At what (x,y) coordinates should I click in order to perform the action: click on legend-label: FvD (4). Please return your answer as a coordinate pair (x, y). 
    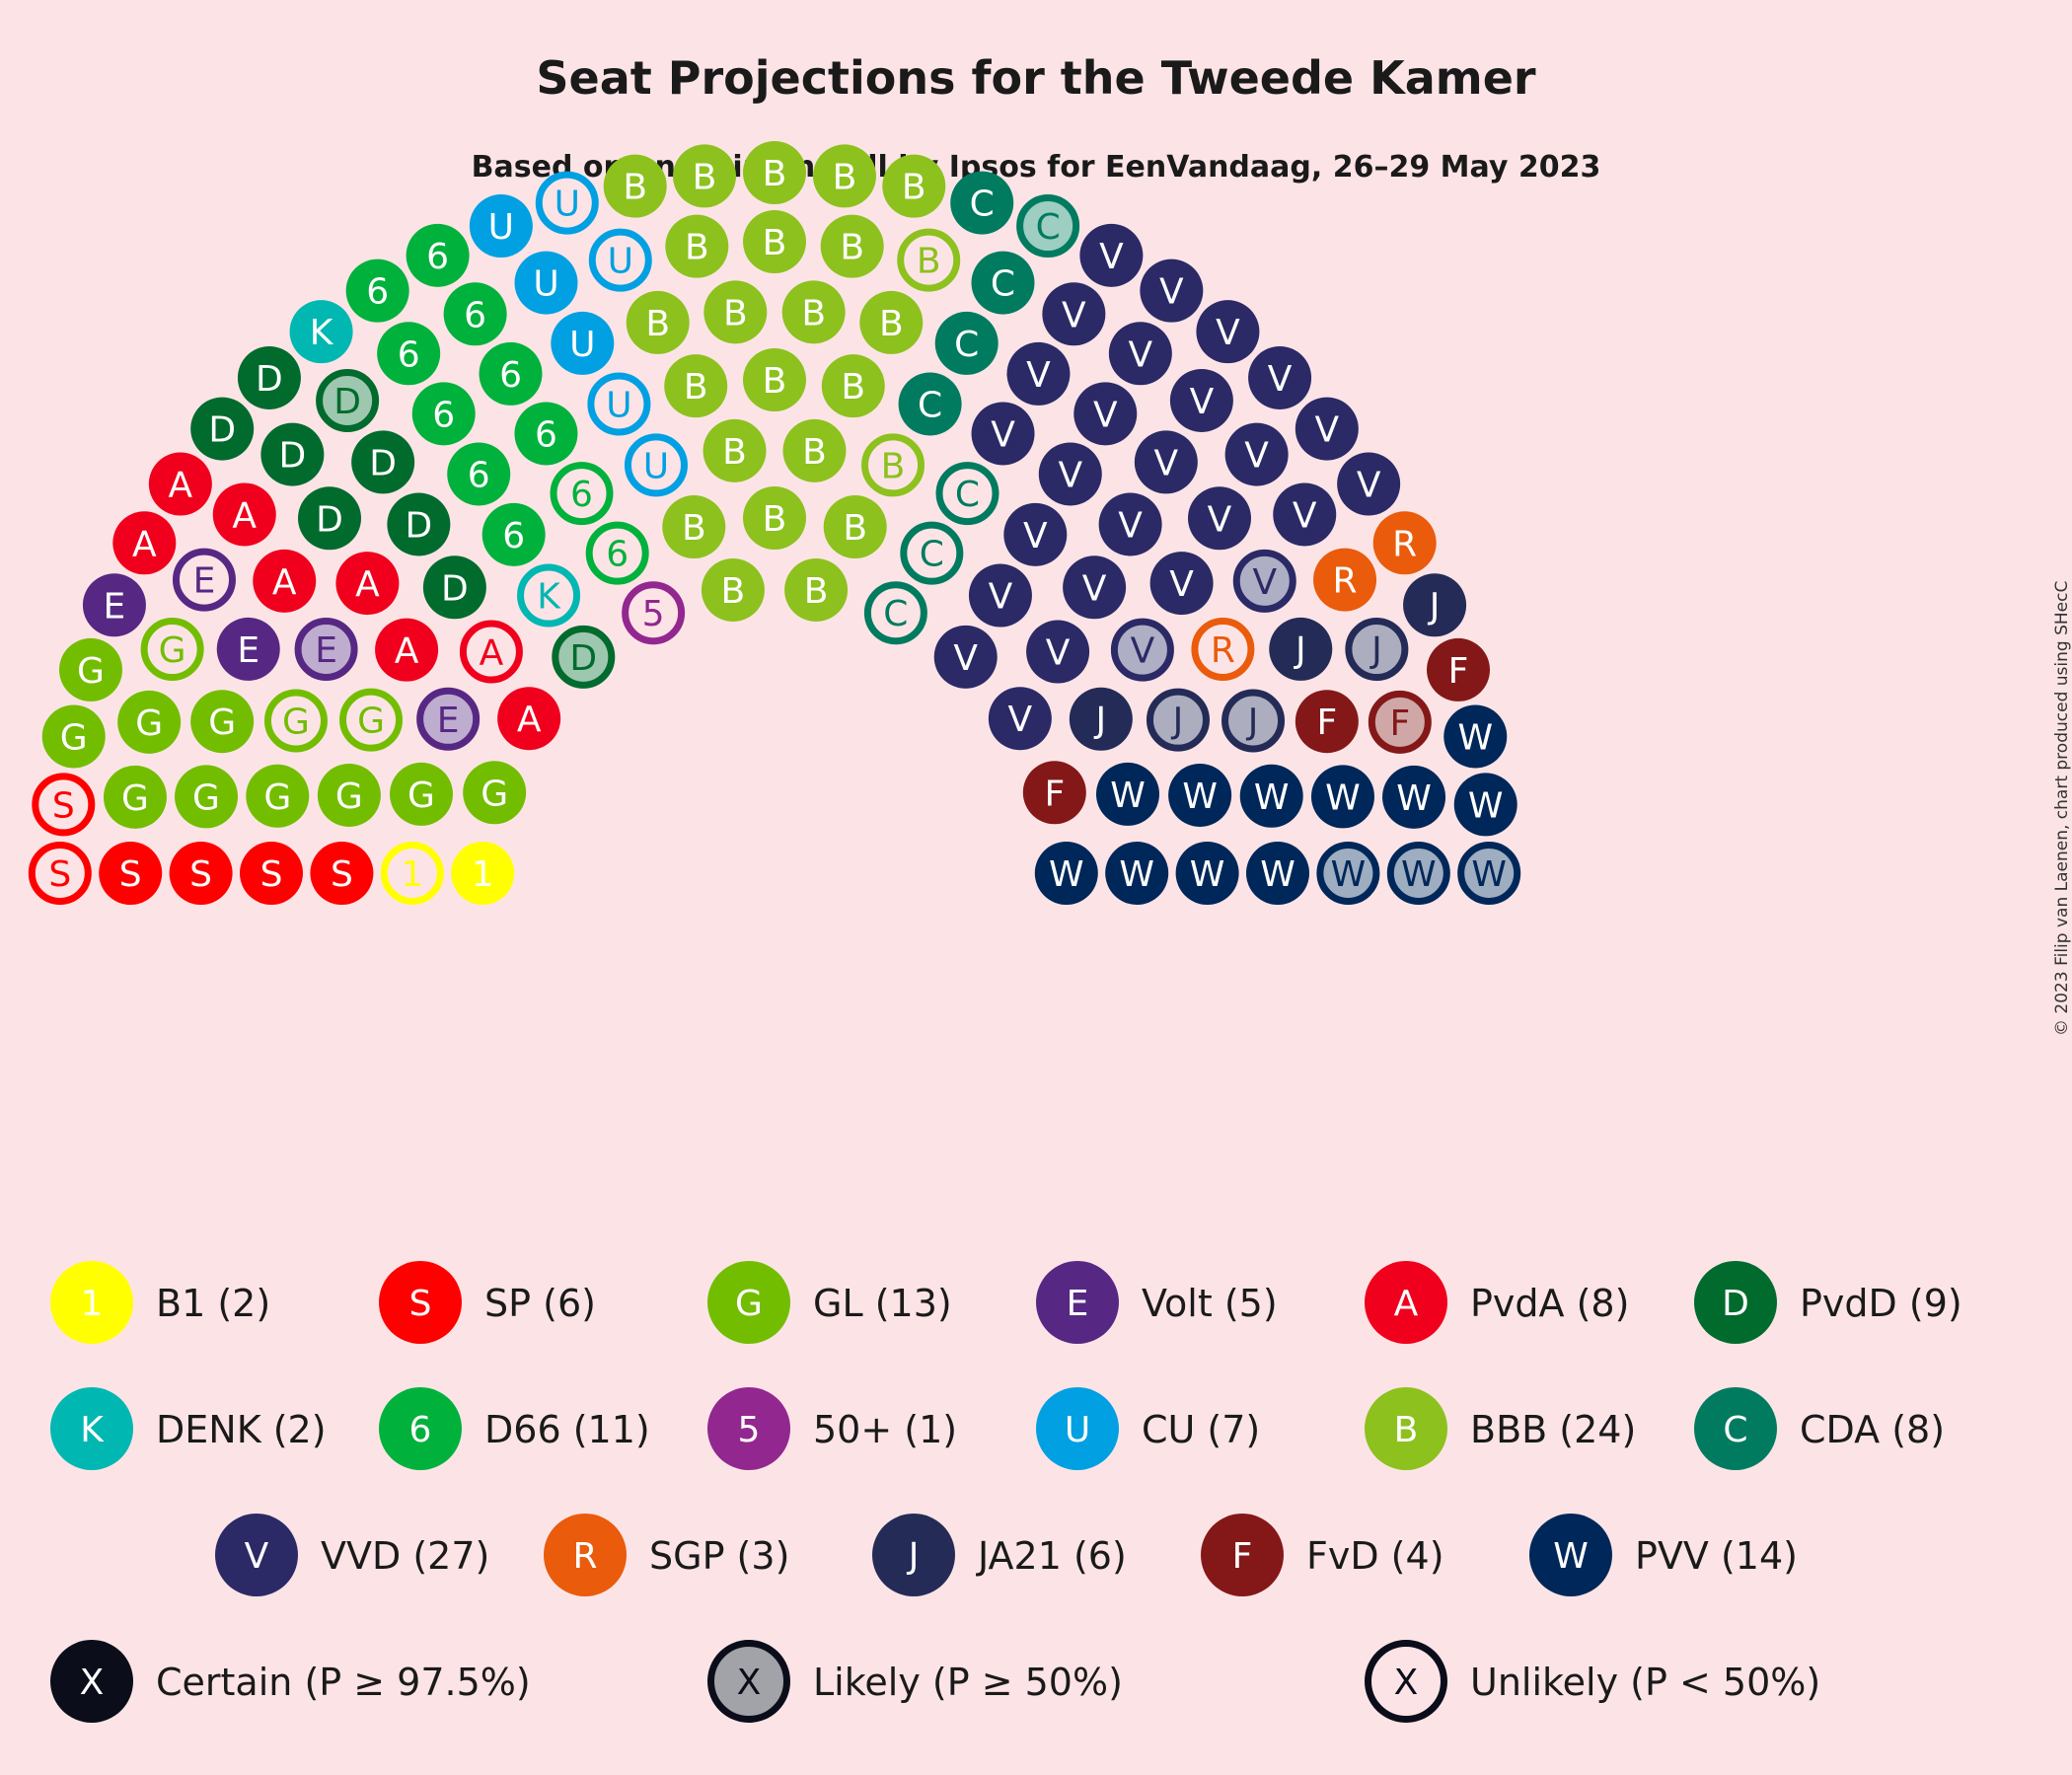
    Looking at the image, I should click on (1375, 1556).